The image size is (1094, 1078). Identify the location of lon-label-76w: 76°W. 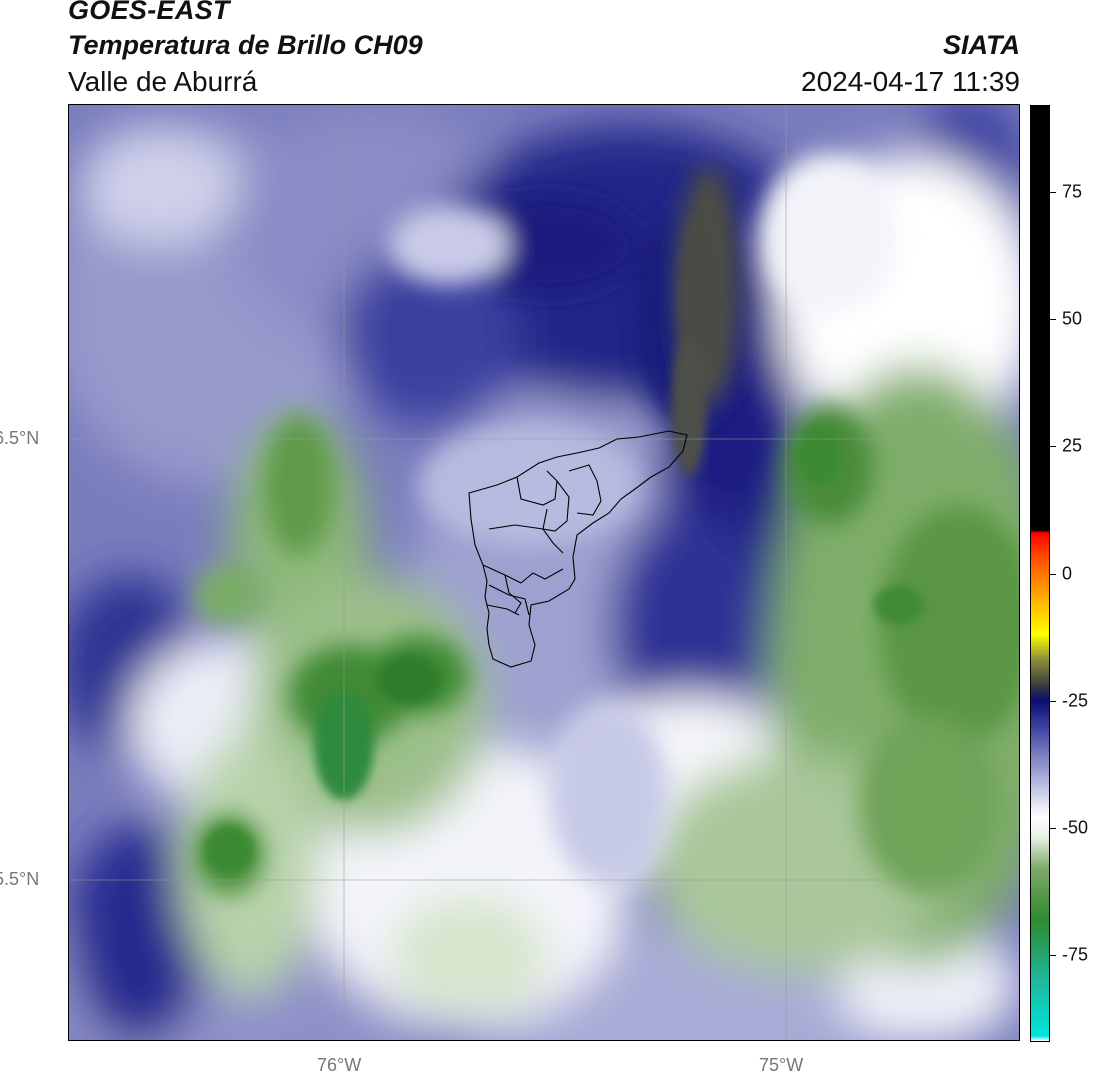
(339, 1065).